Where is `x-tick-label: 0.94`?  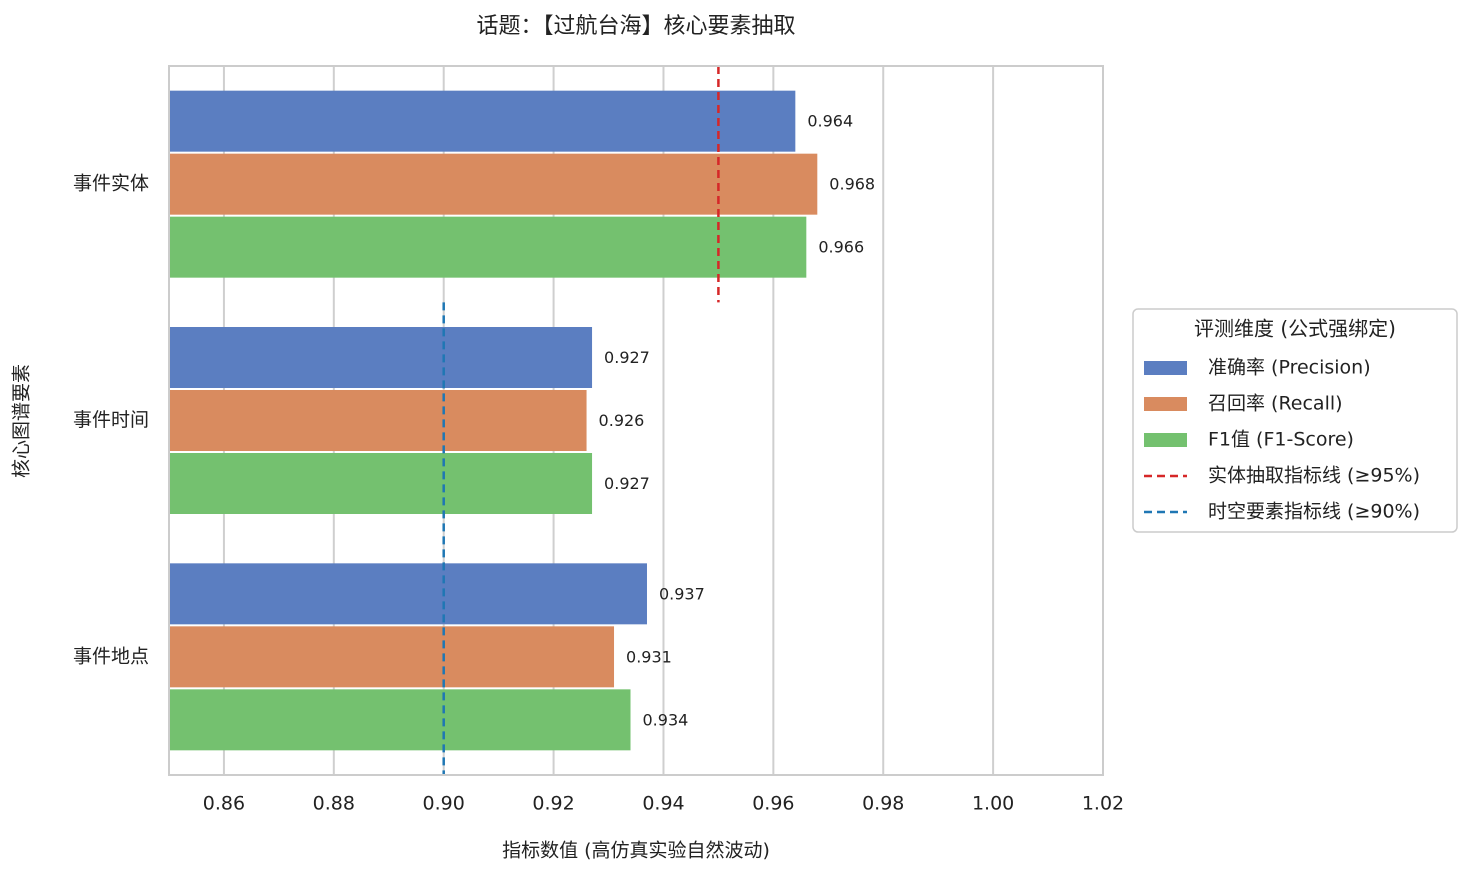 x-tick-label: 0.94 is located at coordinates (663, 804).